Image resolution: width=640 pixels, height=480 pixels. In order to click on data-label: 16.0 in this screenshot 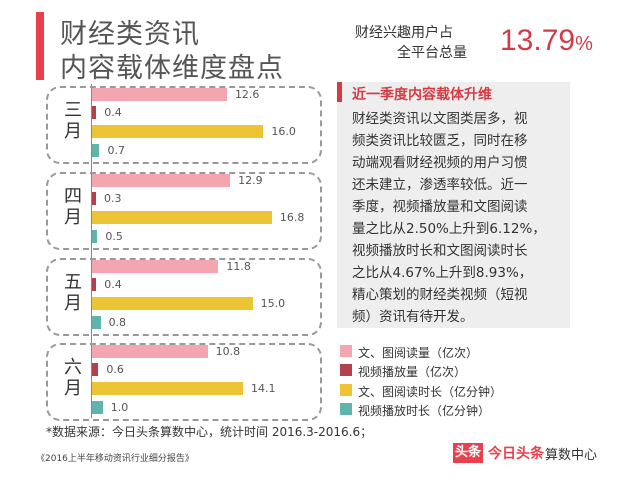, I will do `click(283, 131)`.